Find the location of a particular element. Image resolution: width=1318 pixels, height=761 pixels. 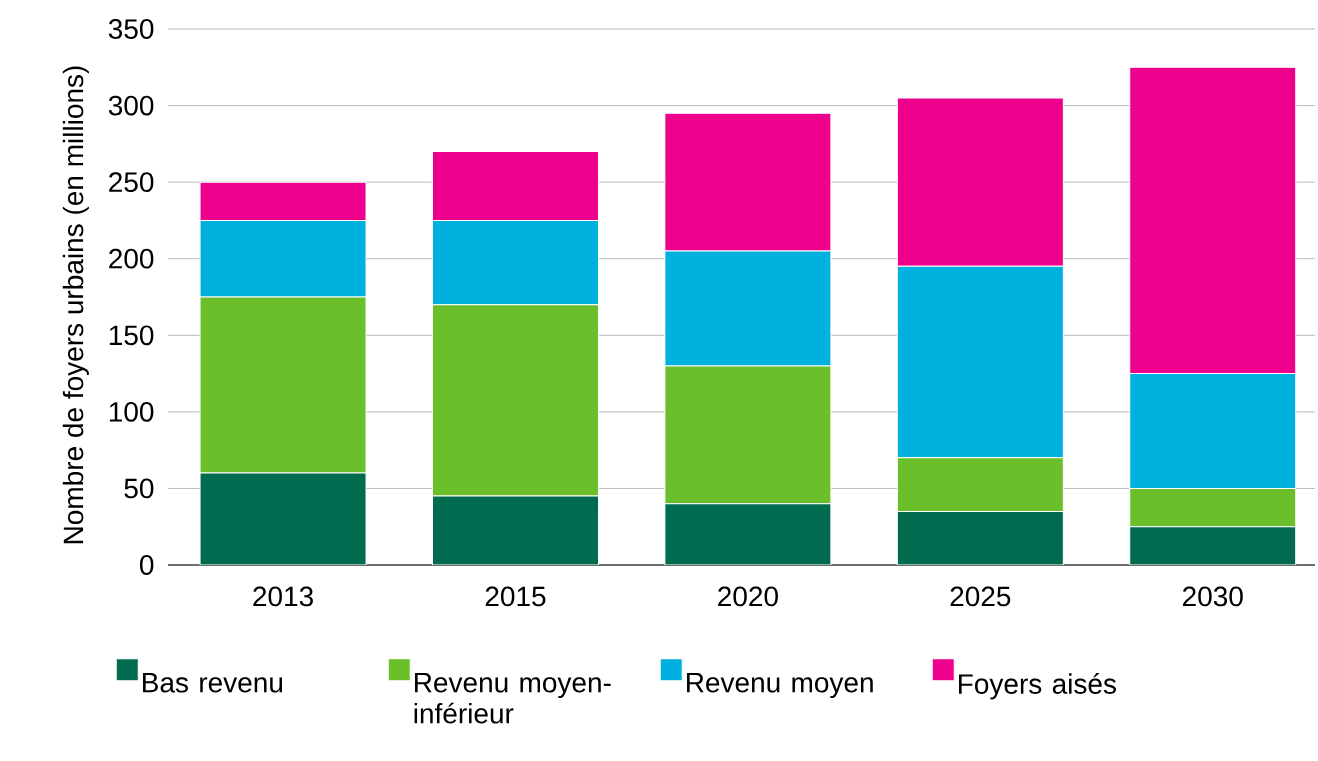

legend-label: Bas revenu is located at coordinates (213, 683).